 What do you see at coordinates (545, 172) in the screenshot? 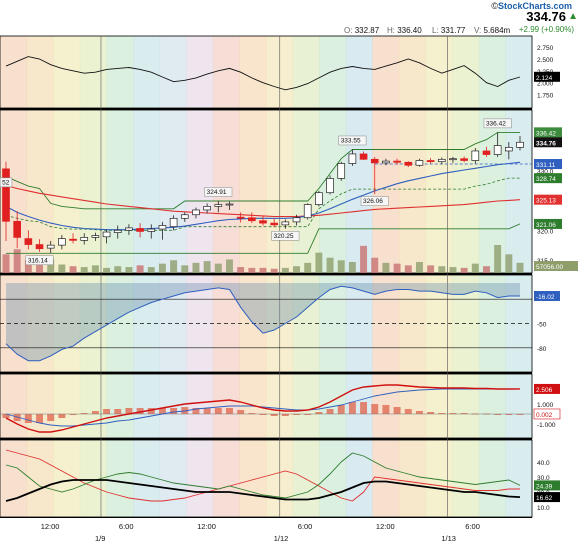
I see `price-axis-tick-label: 330.0` at bounding box center [545, 172].